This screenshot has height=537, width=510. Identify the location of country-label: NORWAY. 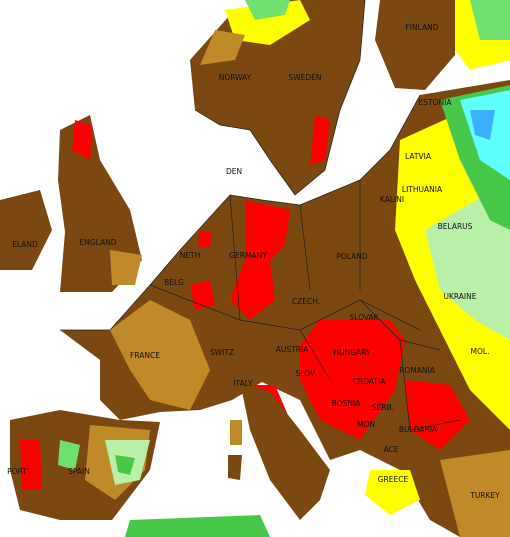
(235, 77).